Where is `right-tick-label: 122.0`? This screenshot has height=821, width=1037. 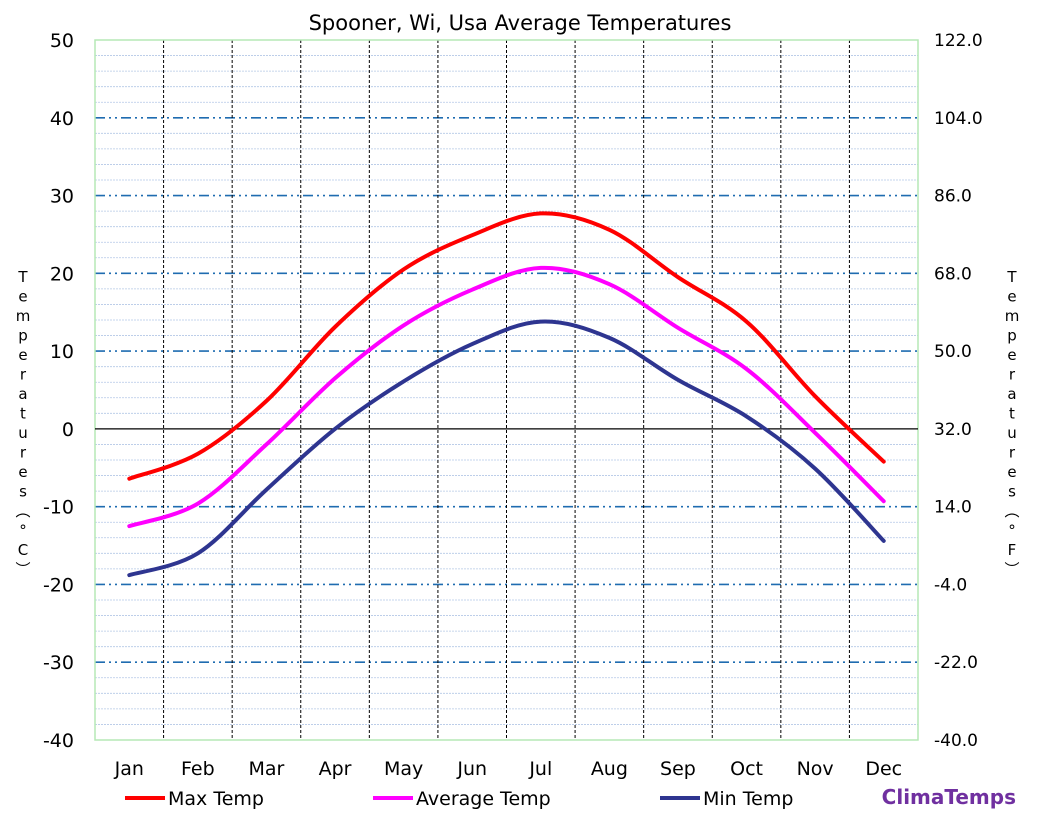 right-tick-label: 122.0 is located at coordinates (958, 41).